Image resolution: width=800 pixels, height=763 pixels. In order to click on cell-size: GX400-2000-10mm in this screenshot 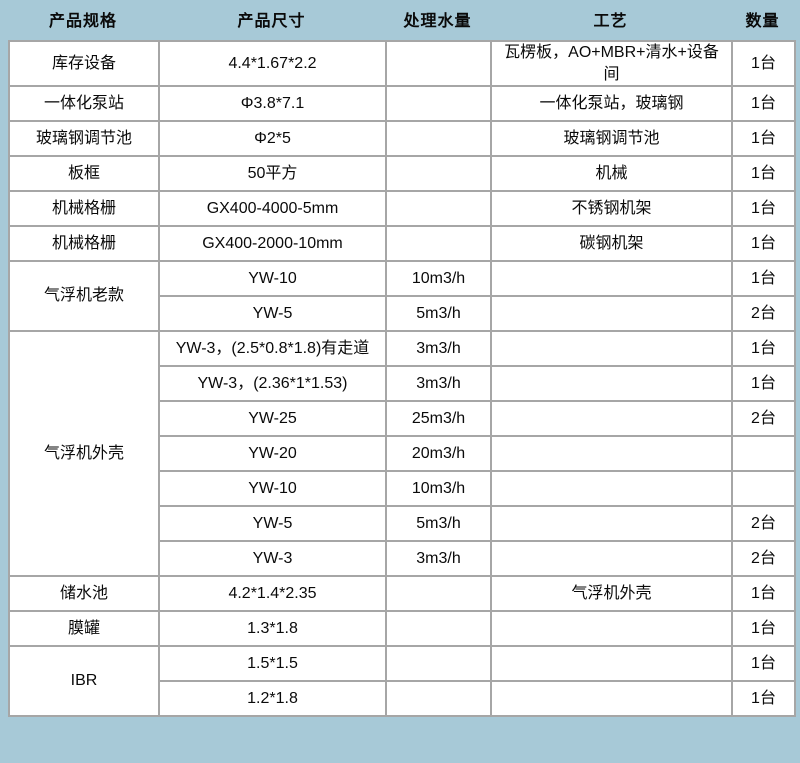, I will do `click(272, 244)`.